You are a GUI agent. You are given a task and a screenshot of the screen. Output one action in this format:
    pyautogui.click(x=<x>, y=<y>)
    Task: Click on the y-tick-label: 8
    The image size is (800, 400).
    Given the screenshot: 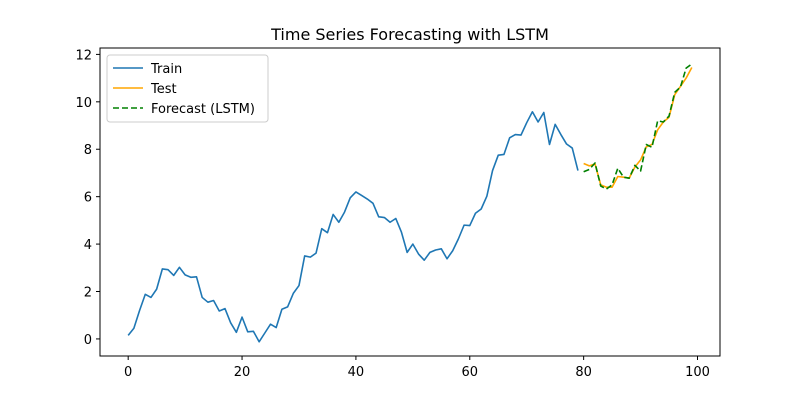 What is the action you would take?
    pyautogui.click(x=88, y=150)
    